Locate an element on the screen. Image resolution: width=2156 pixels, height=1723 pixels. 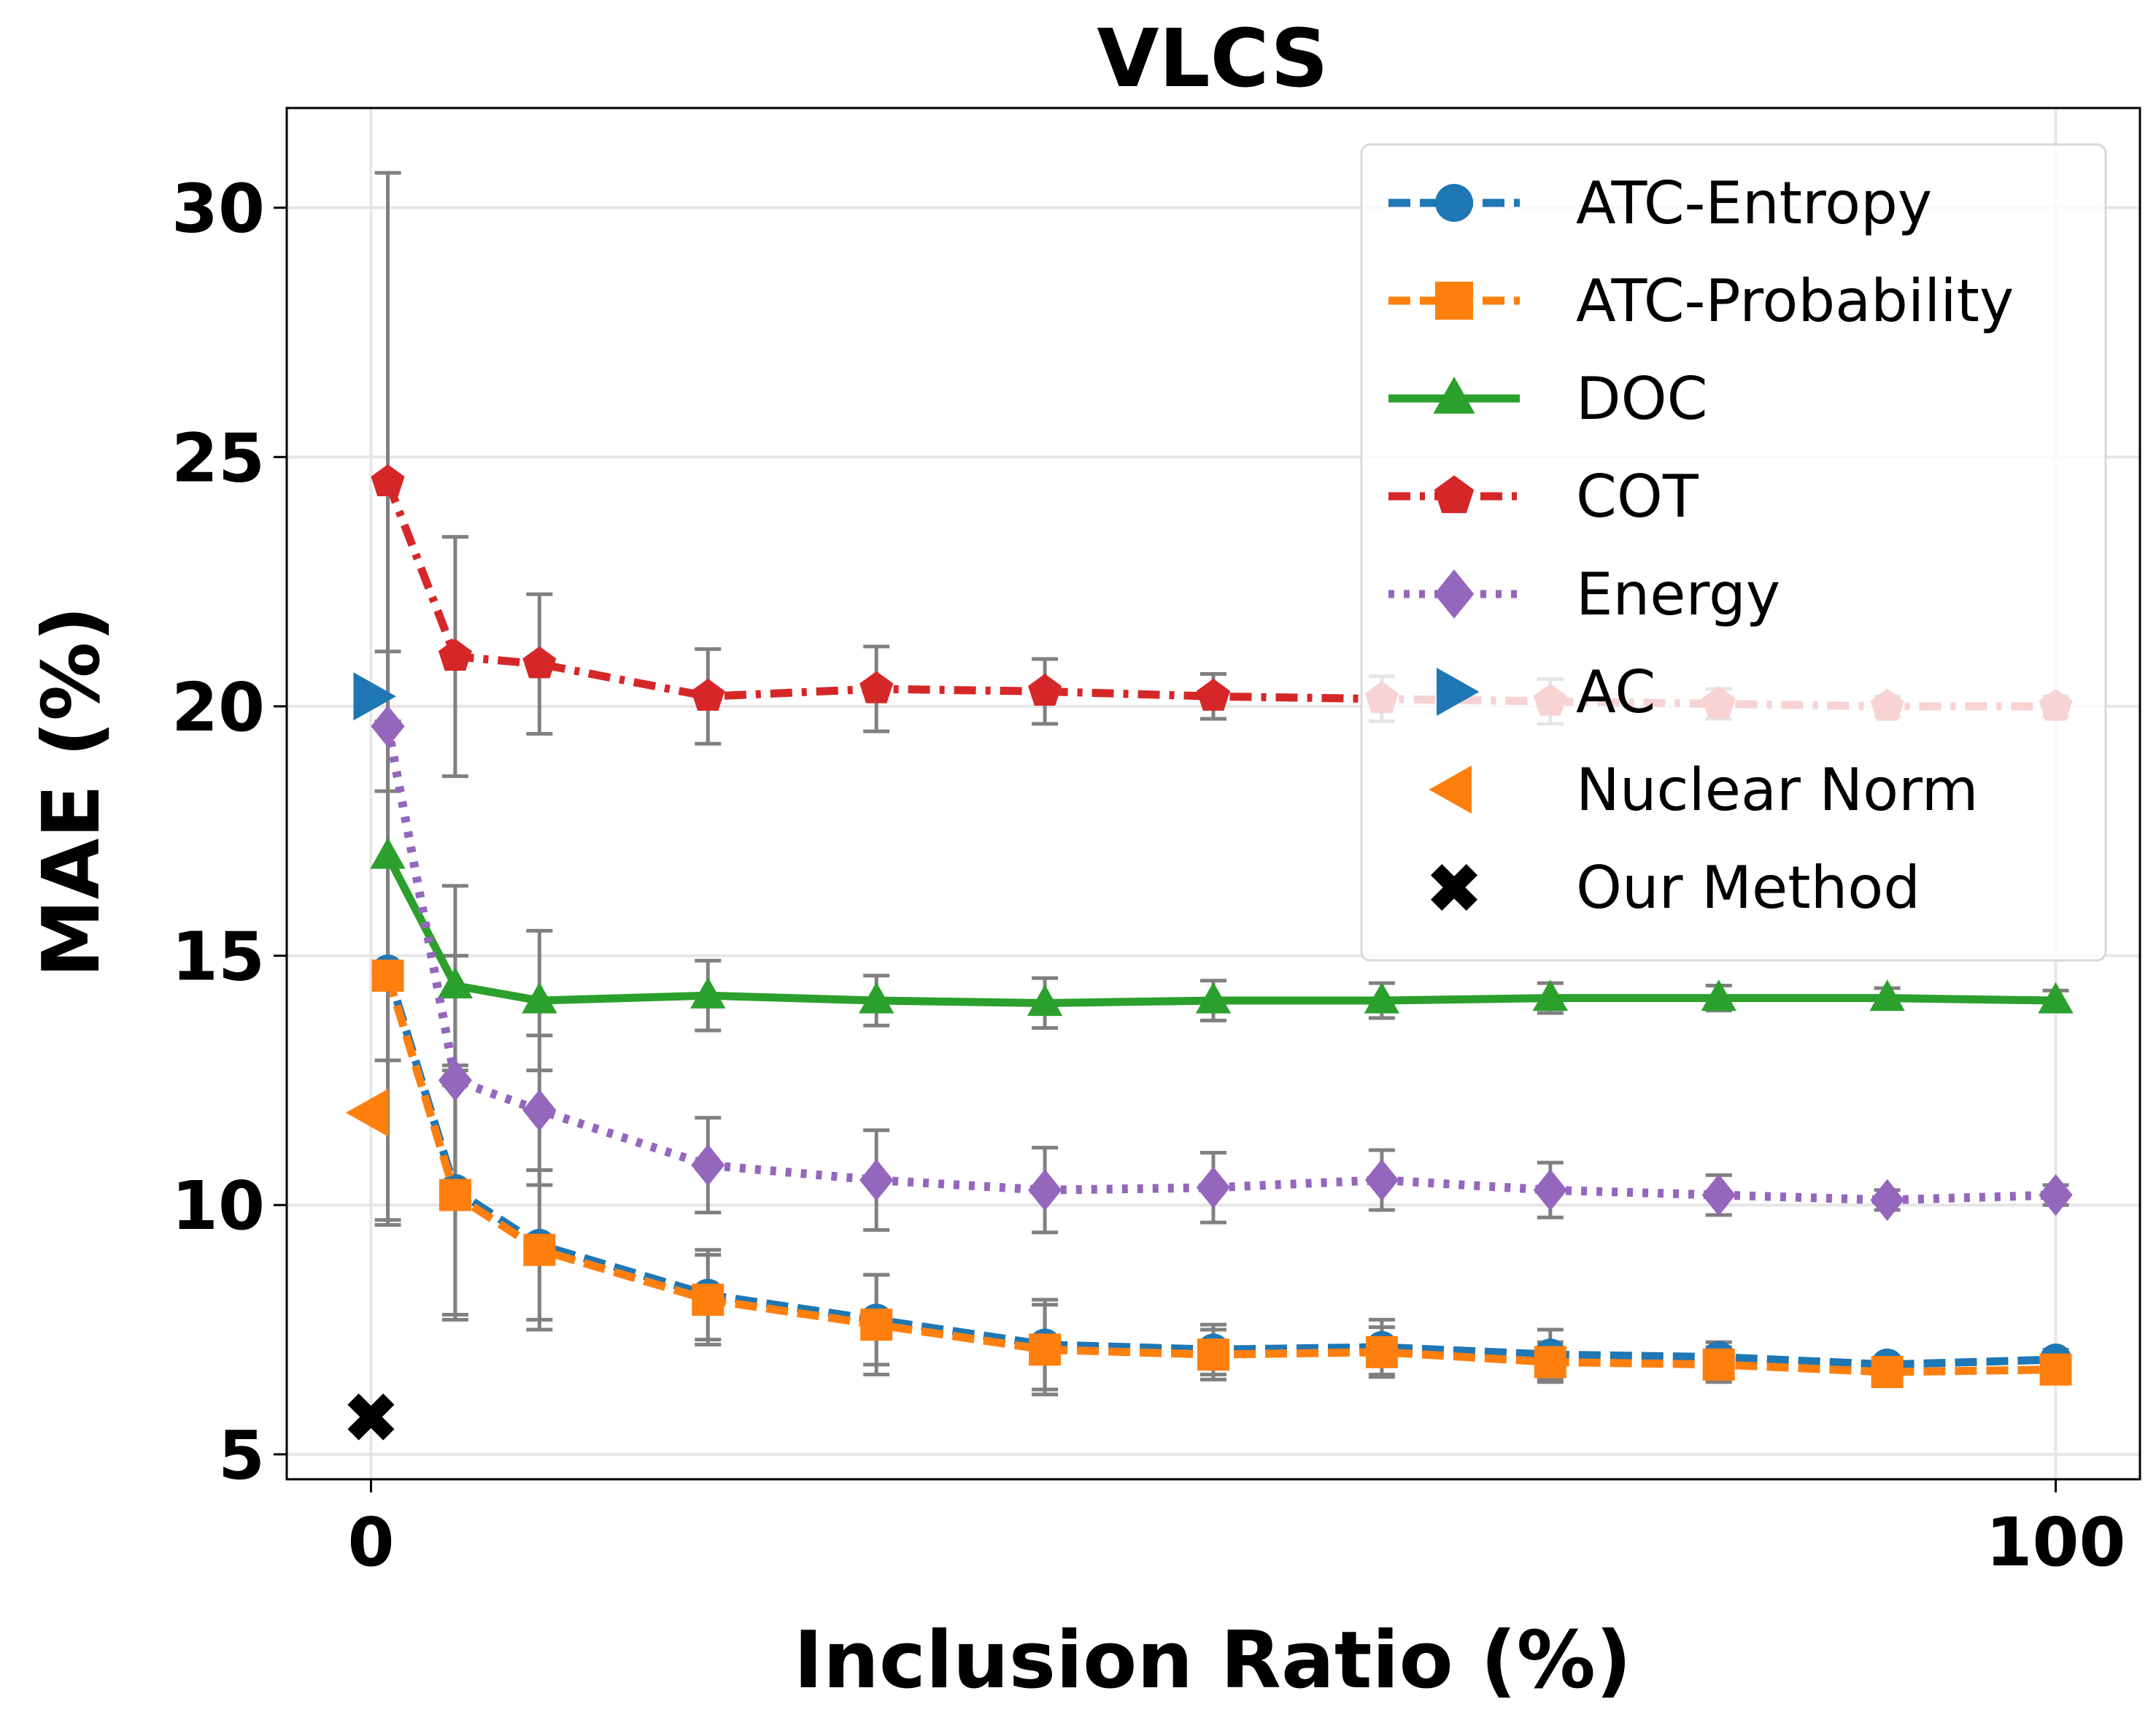
legend-item-atc-probability: ATC-Probability is located at coordinates (1701, 301).